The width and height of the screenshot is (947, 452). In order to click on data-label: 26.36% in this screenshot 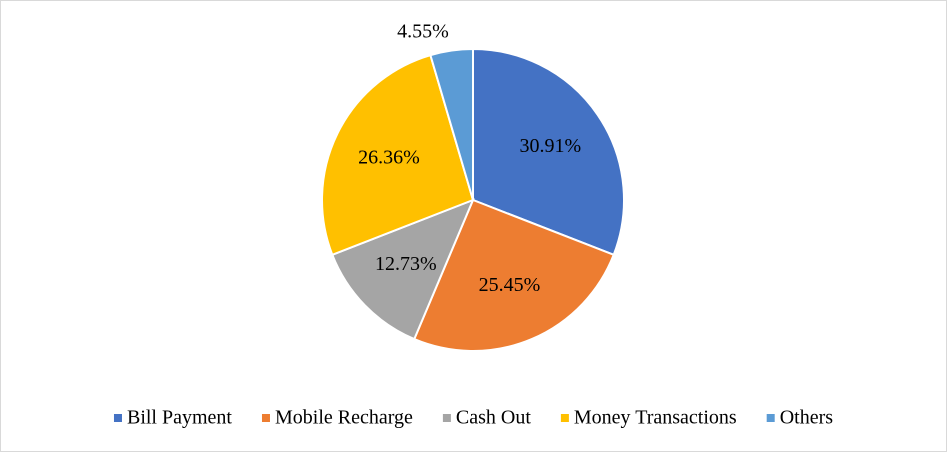, I will do `click(389, 157)`.